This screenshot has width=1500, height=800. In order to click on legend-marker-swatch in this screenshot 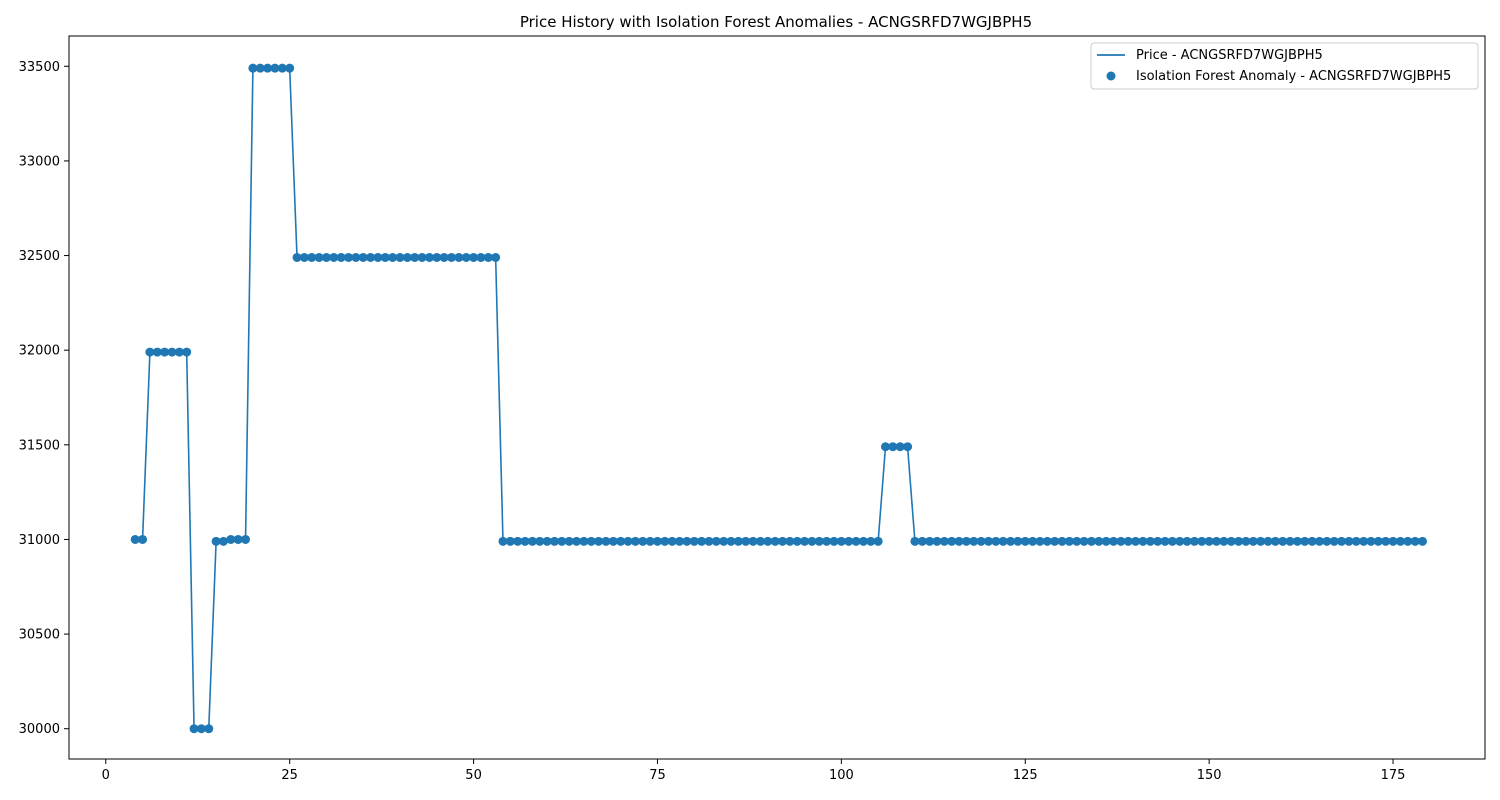, I will do `click(1111, 76)`.